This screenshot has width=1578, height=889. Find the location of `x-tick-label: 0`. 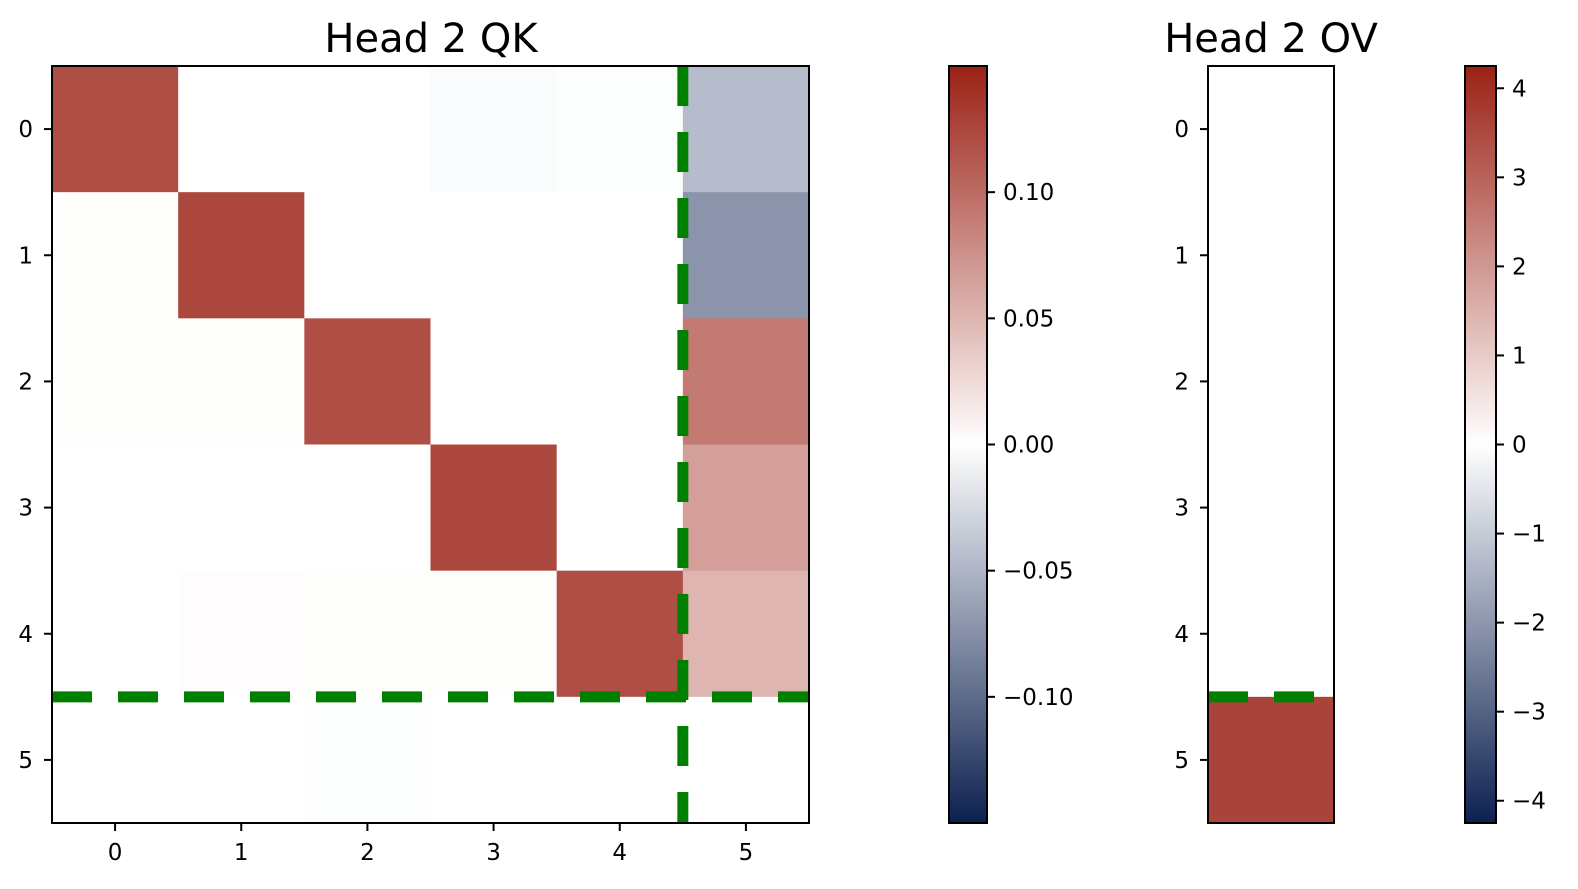

x-tick-label: 0 is located at coordinates (115, 853).